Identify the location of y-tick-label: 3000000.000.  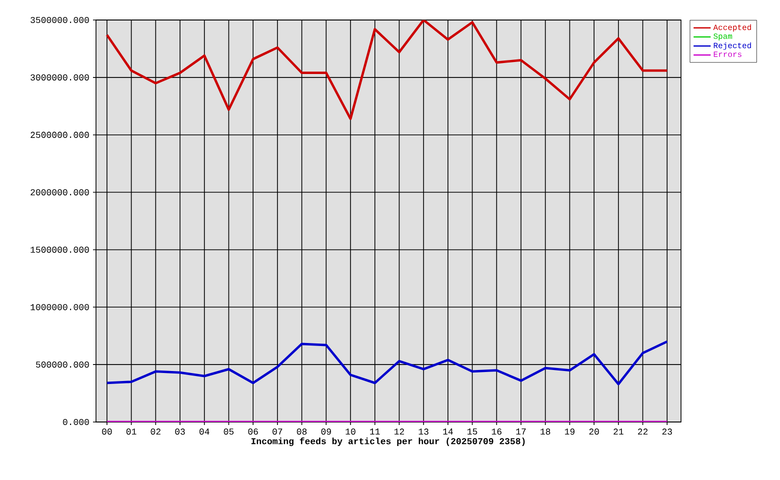
(59, 77).